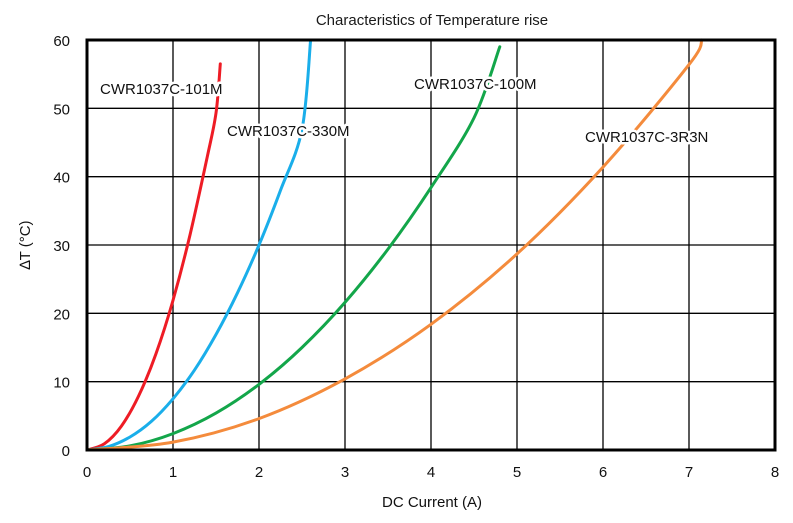 The height and width of the screenshot is (523, 793). I want to click on chart-title: Characteristics of Temperature rise, so click(432, 20).